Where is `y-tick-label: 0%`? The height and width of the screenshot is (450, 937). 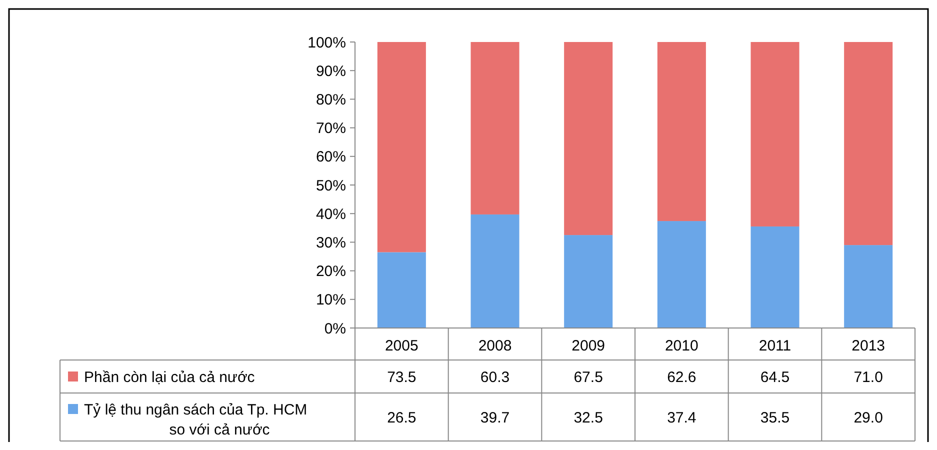 y-tick-label: 0% is located at coordinates (335, 329).